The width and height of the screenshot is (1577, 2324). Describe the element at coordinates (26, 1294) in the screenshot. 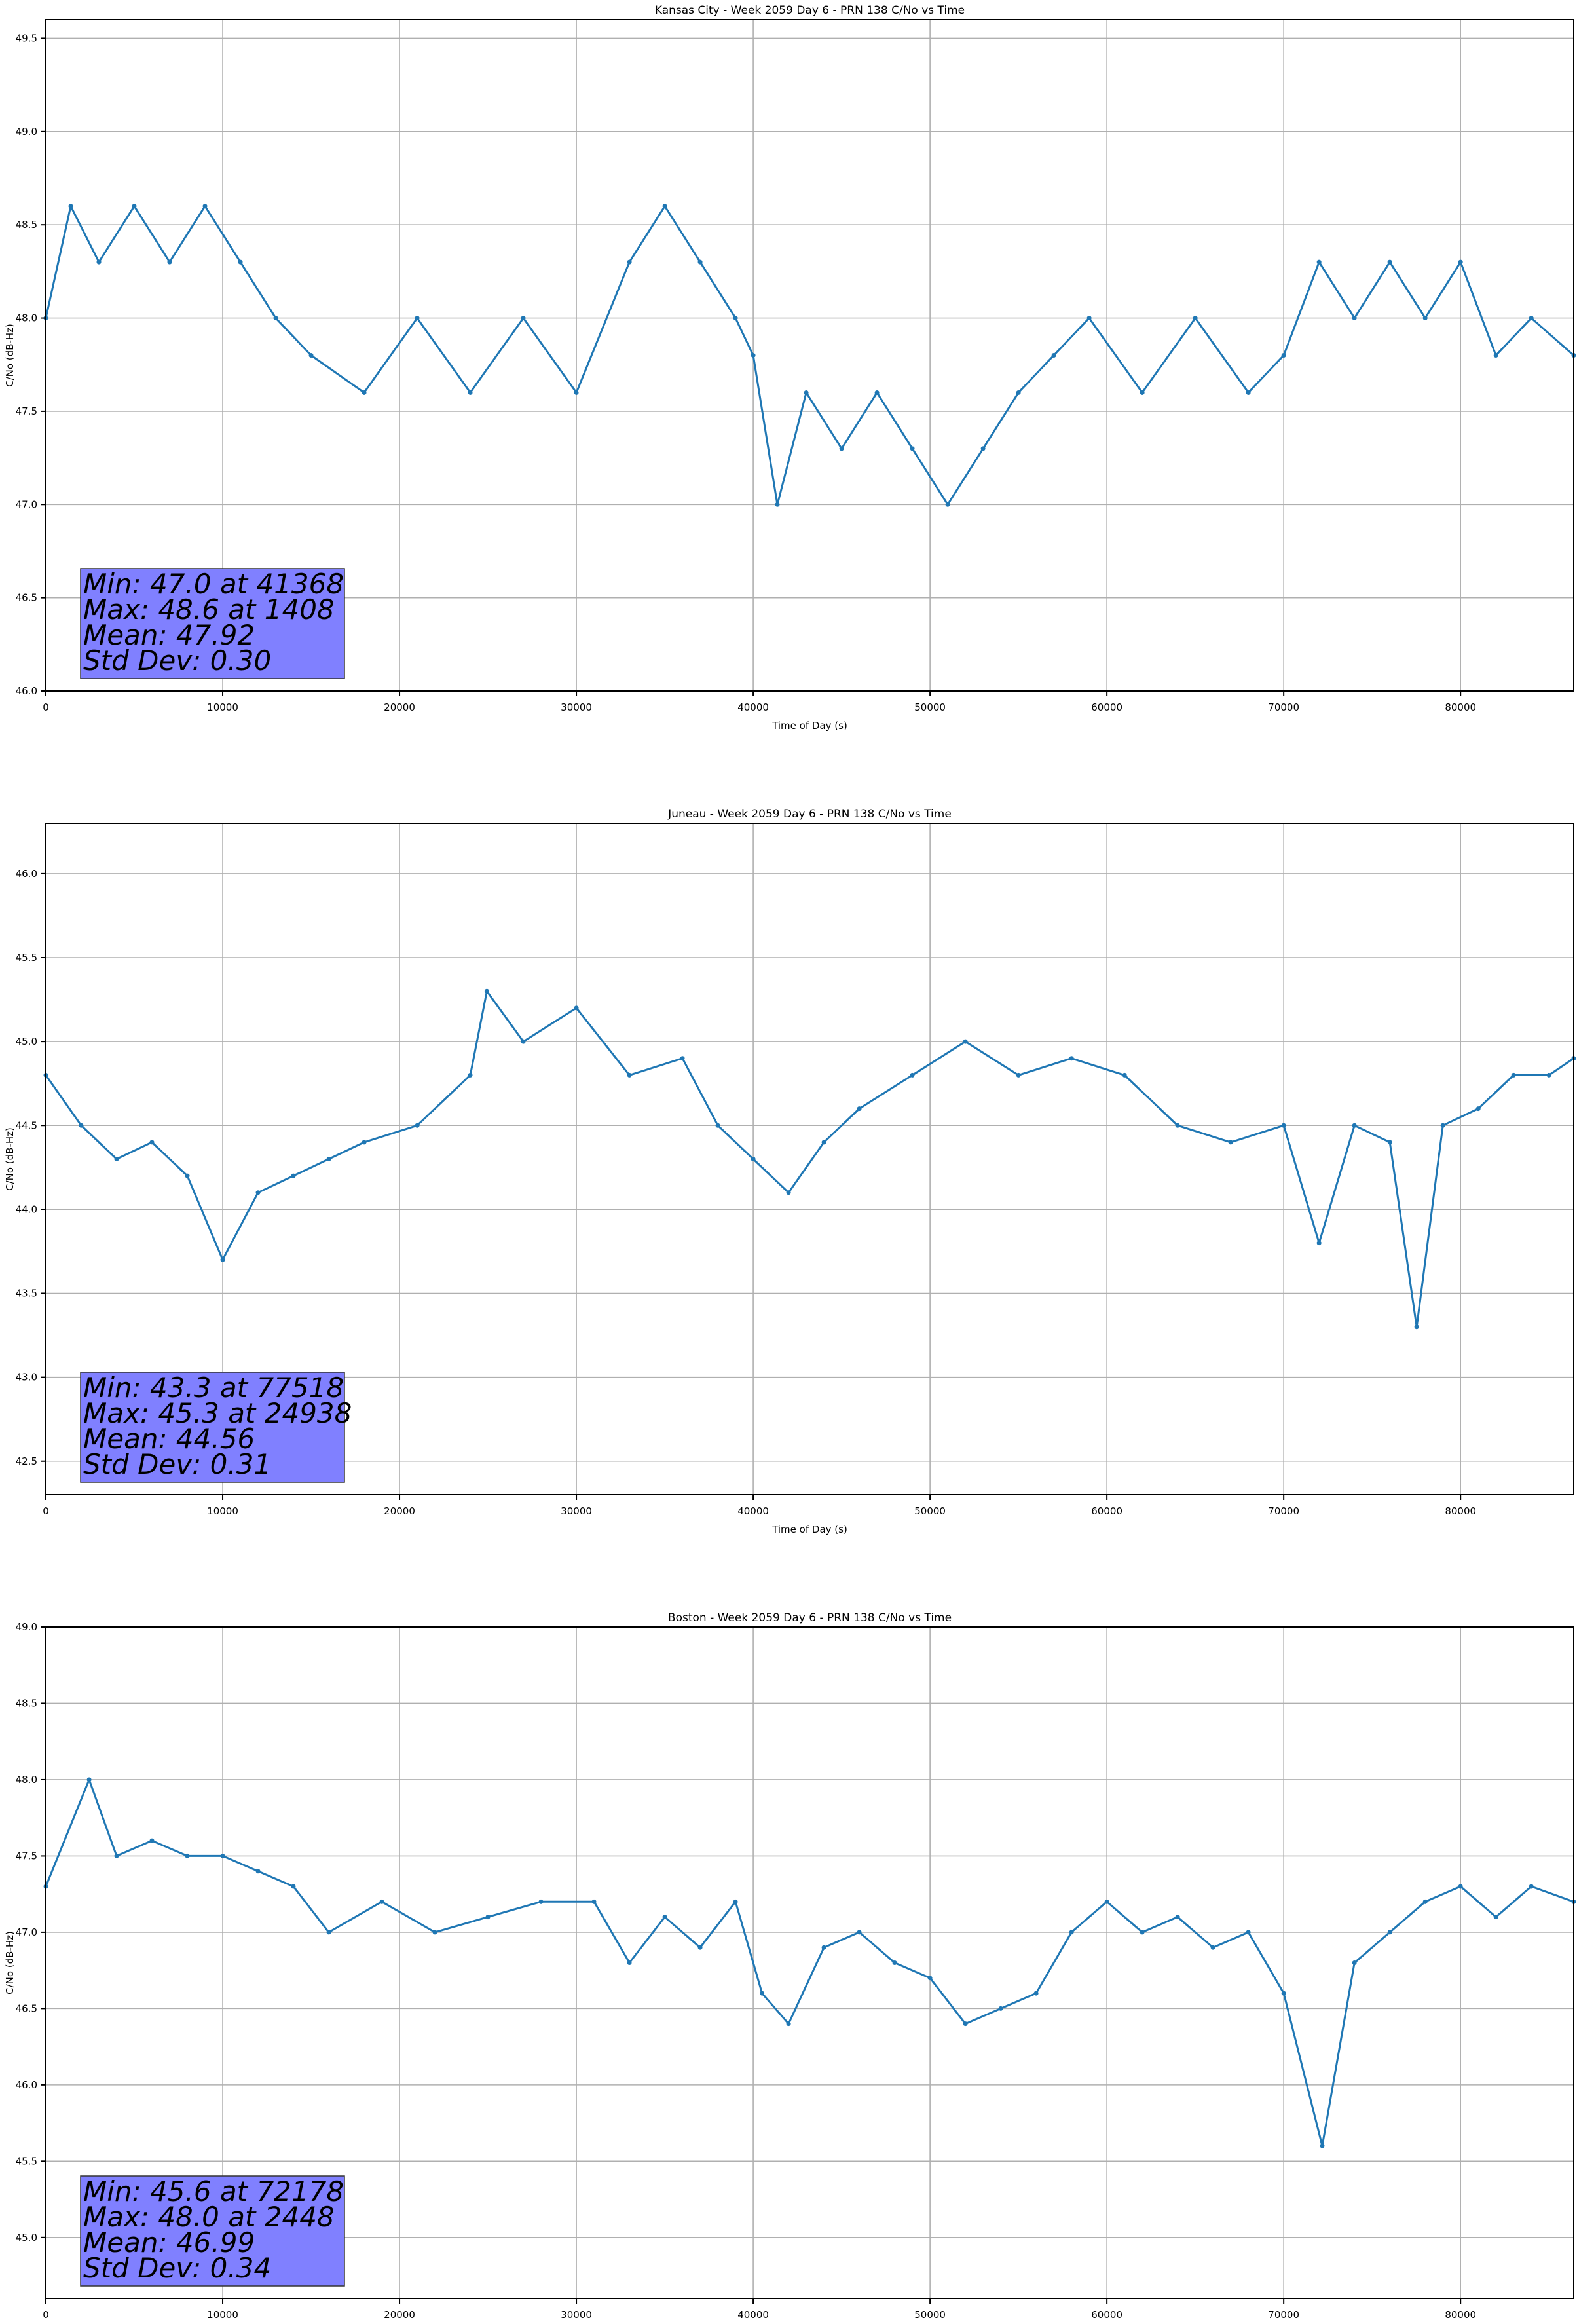

I see `y-tick-label: 43.5` at that location.